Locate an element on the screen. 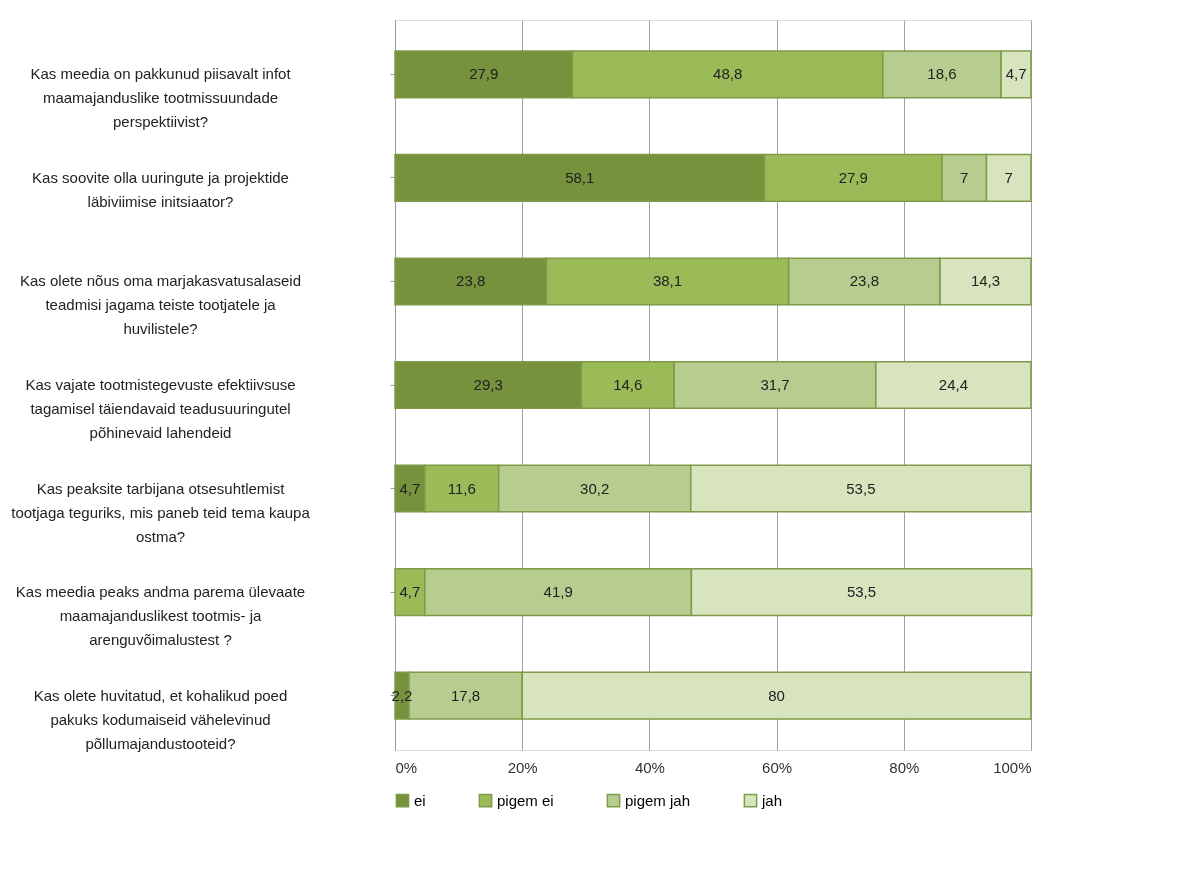 This screenshot has height=872, width=1204. data-label: 14,3 is located at coordinates (985, 281).